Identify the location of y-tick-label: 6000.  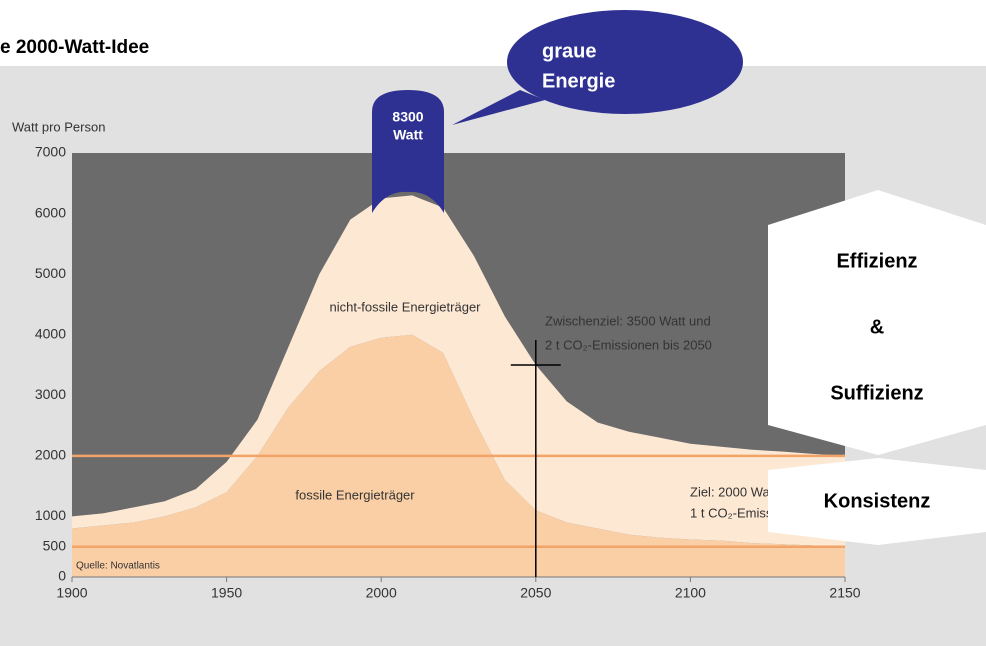
(50, 212).